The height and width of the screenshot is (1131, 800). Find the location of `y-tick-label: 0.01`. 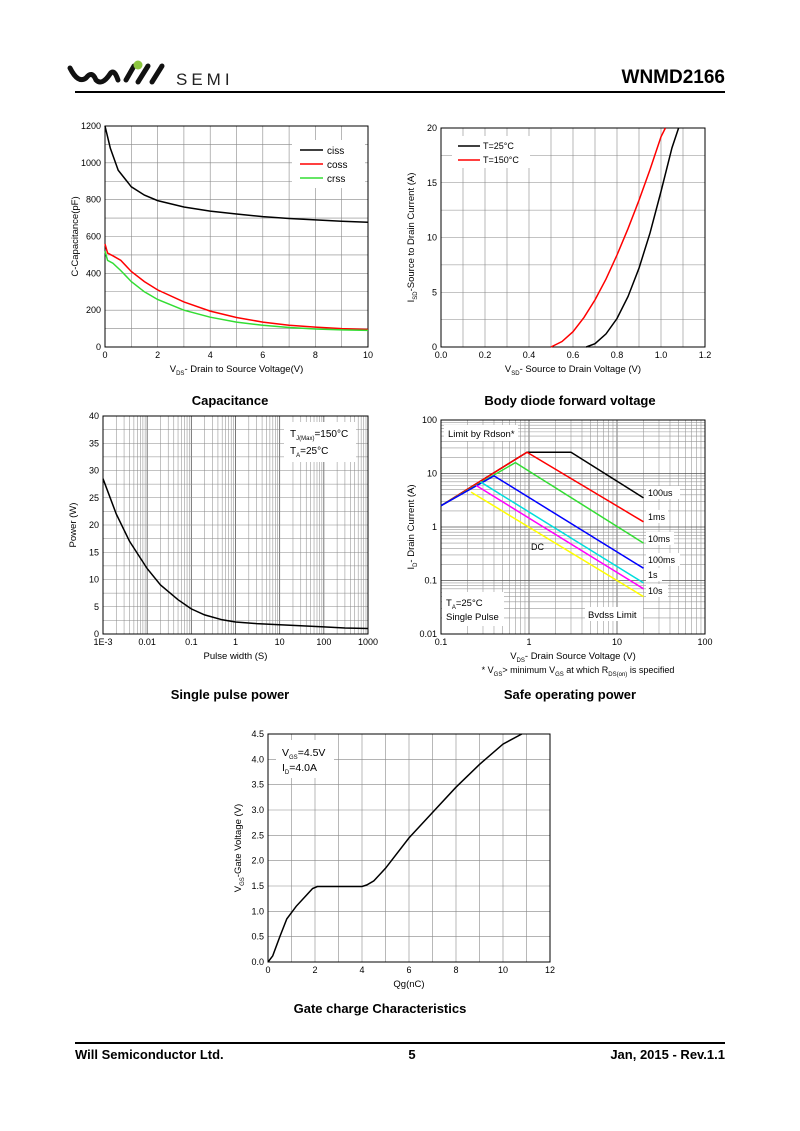

y-tick-label: 0.01 is located at coordinates (428, 634).